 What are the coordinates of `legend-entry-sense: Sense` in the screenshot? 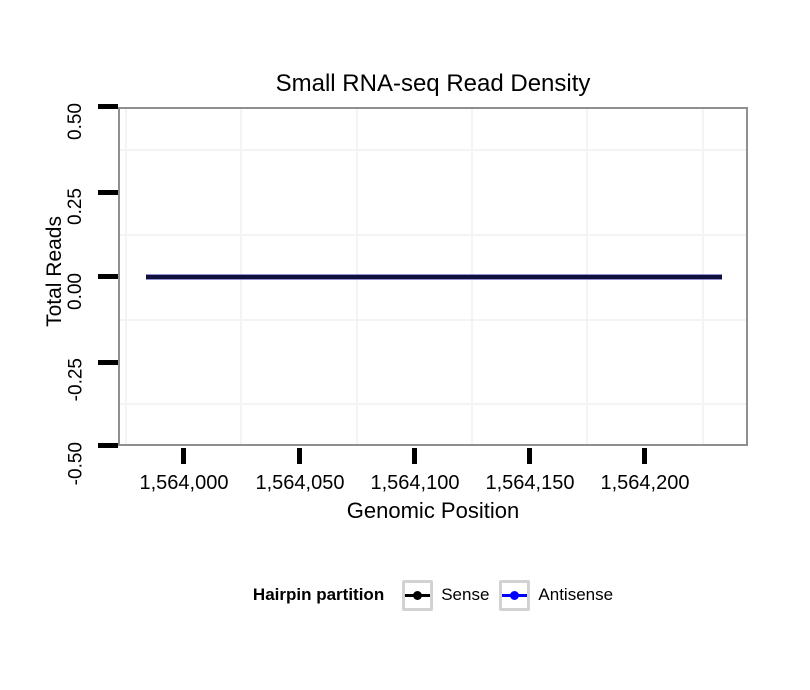 It's located at (446, 595).